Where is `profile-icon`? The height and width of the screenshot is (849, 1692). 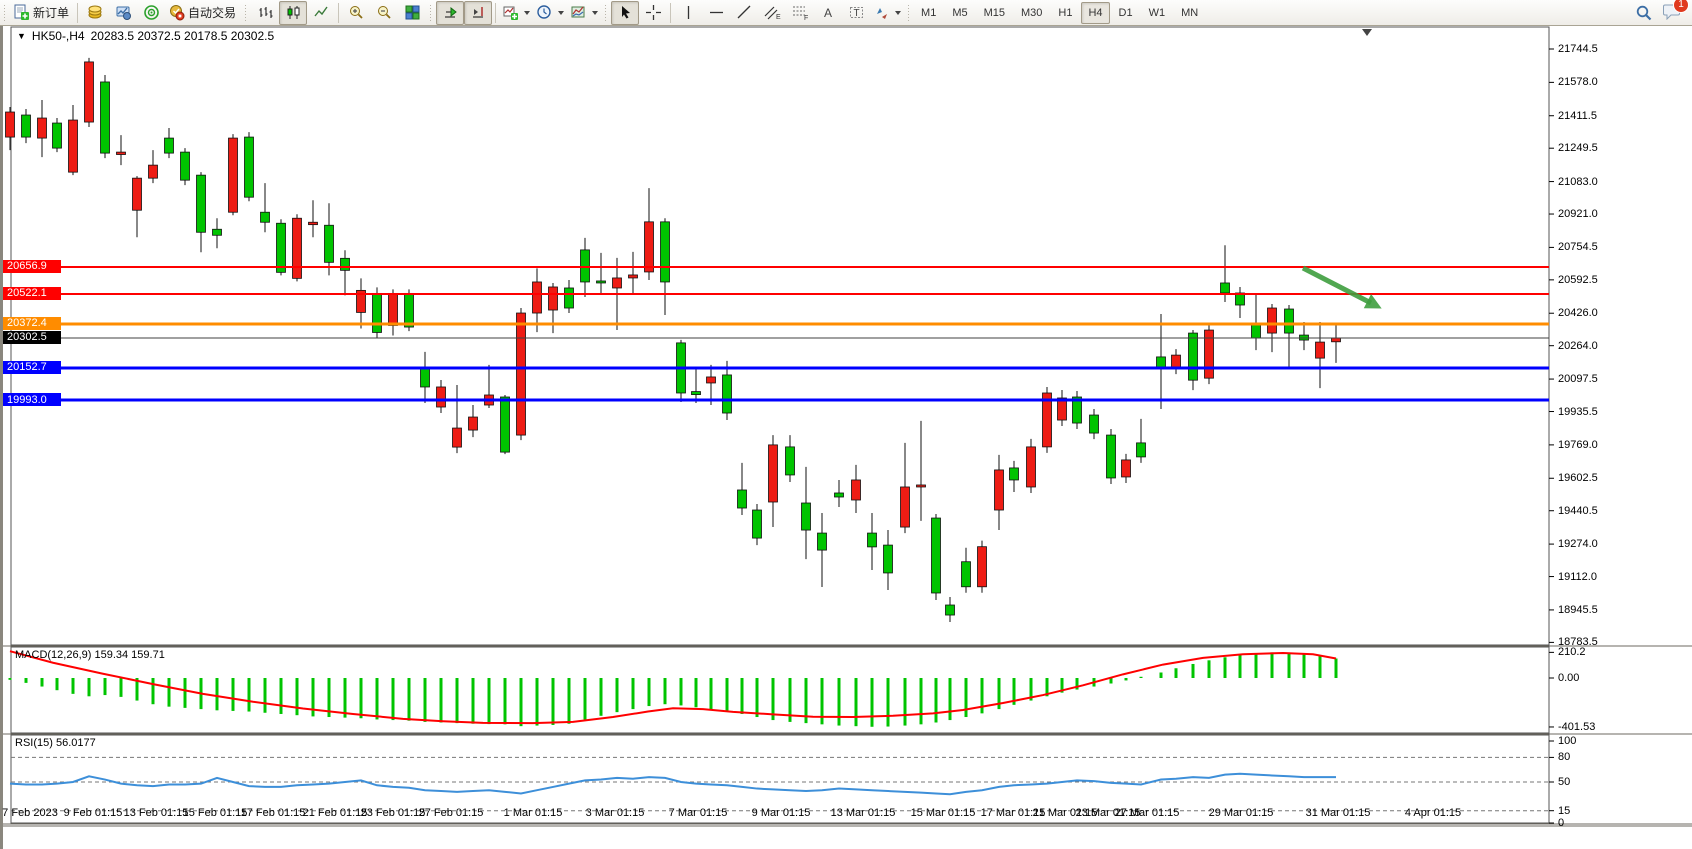
profile-icon is located at coordinates (123, 13).